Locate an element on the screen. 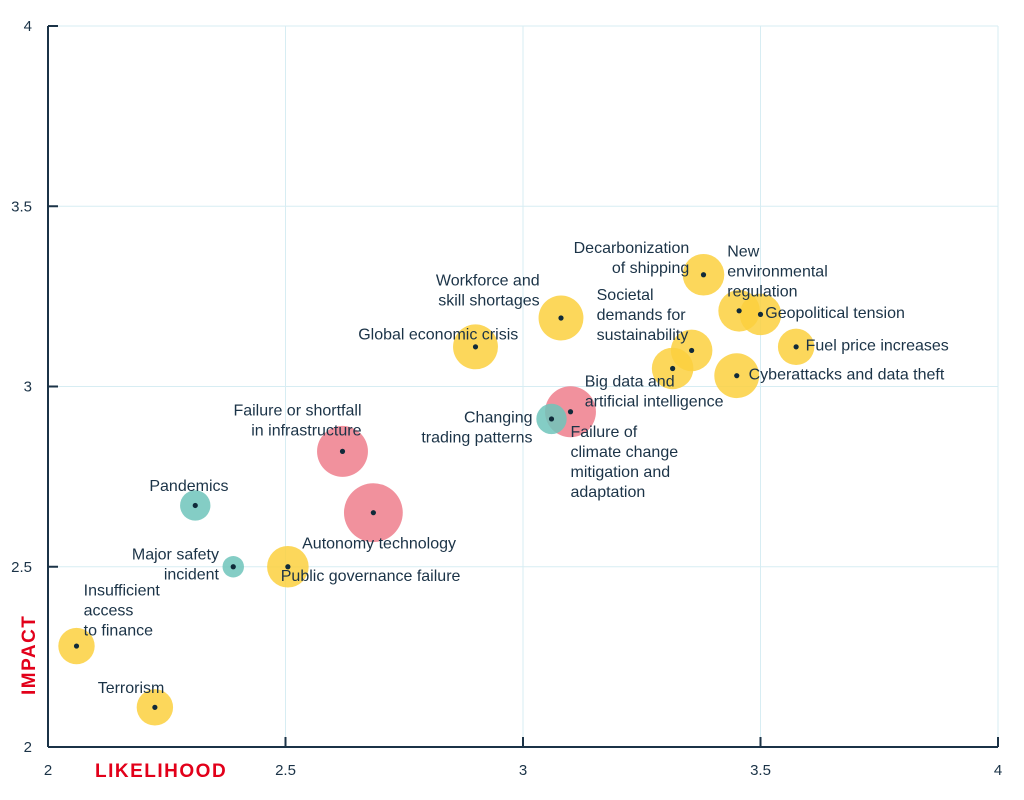 This screenshot has height=800, width=1024. bubble-label-line: regulation is located at coordinates (762, 292).